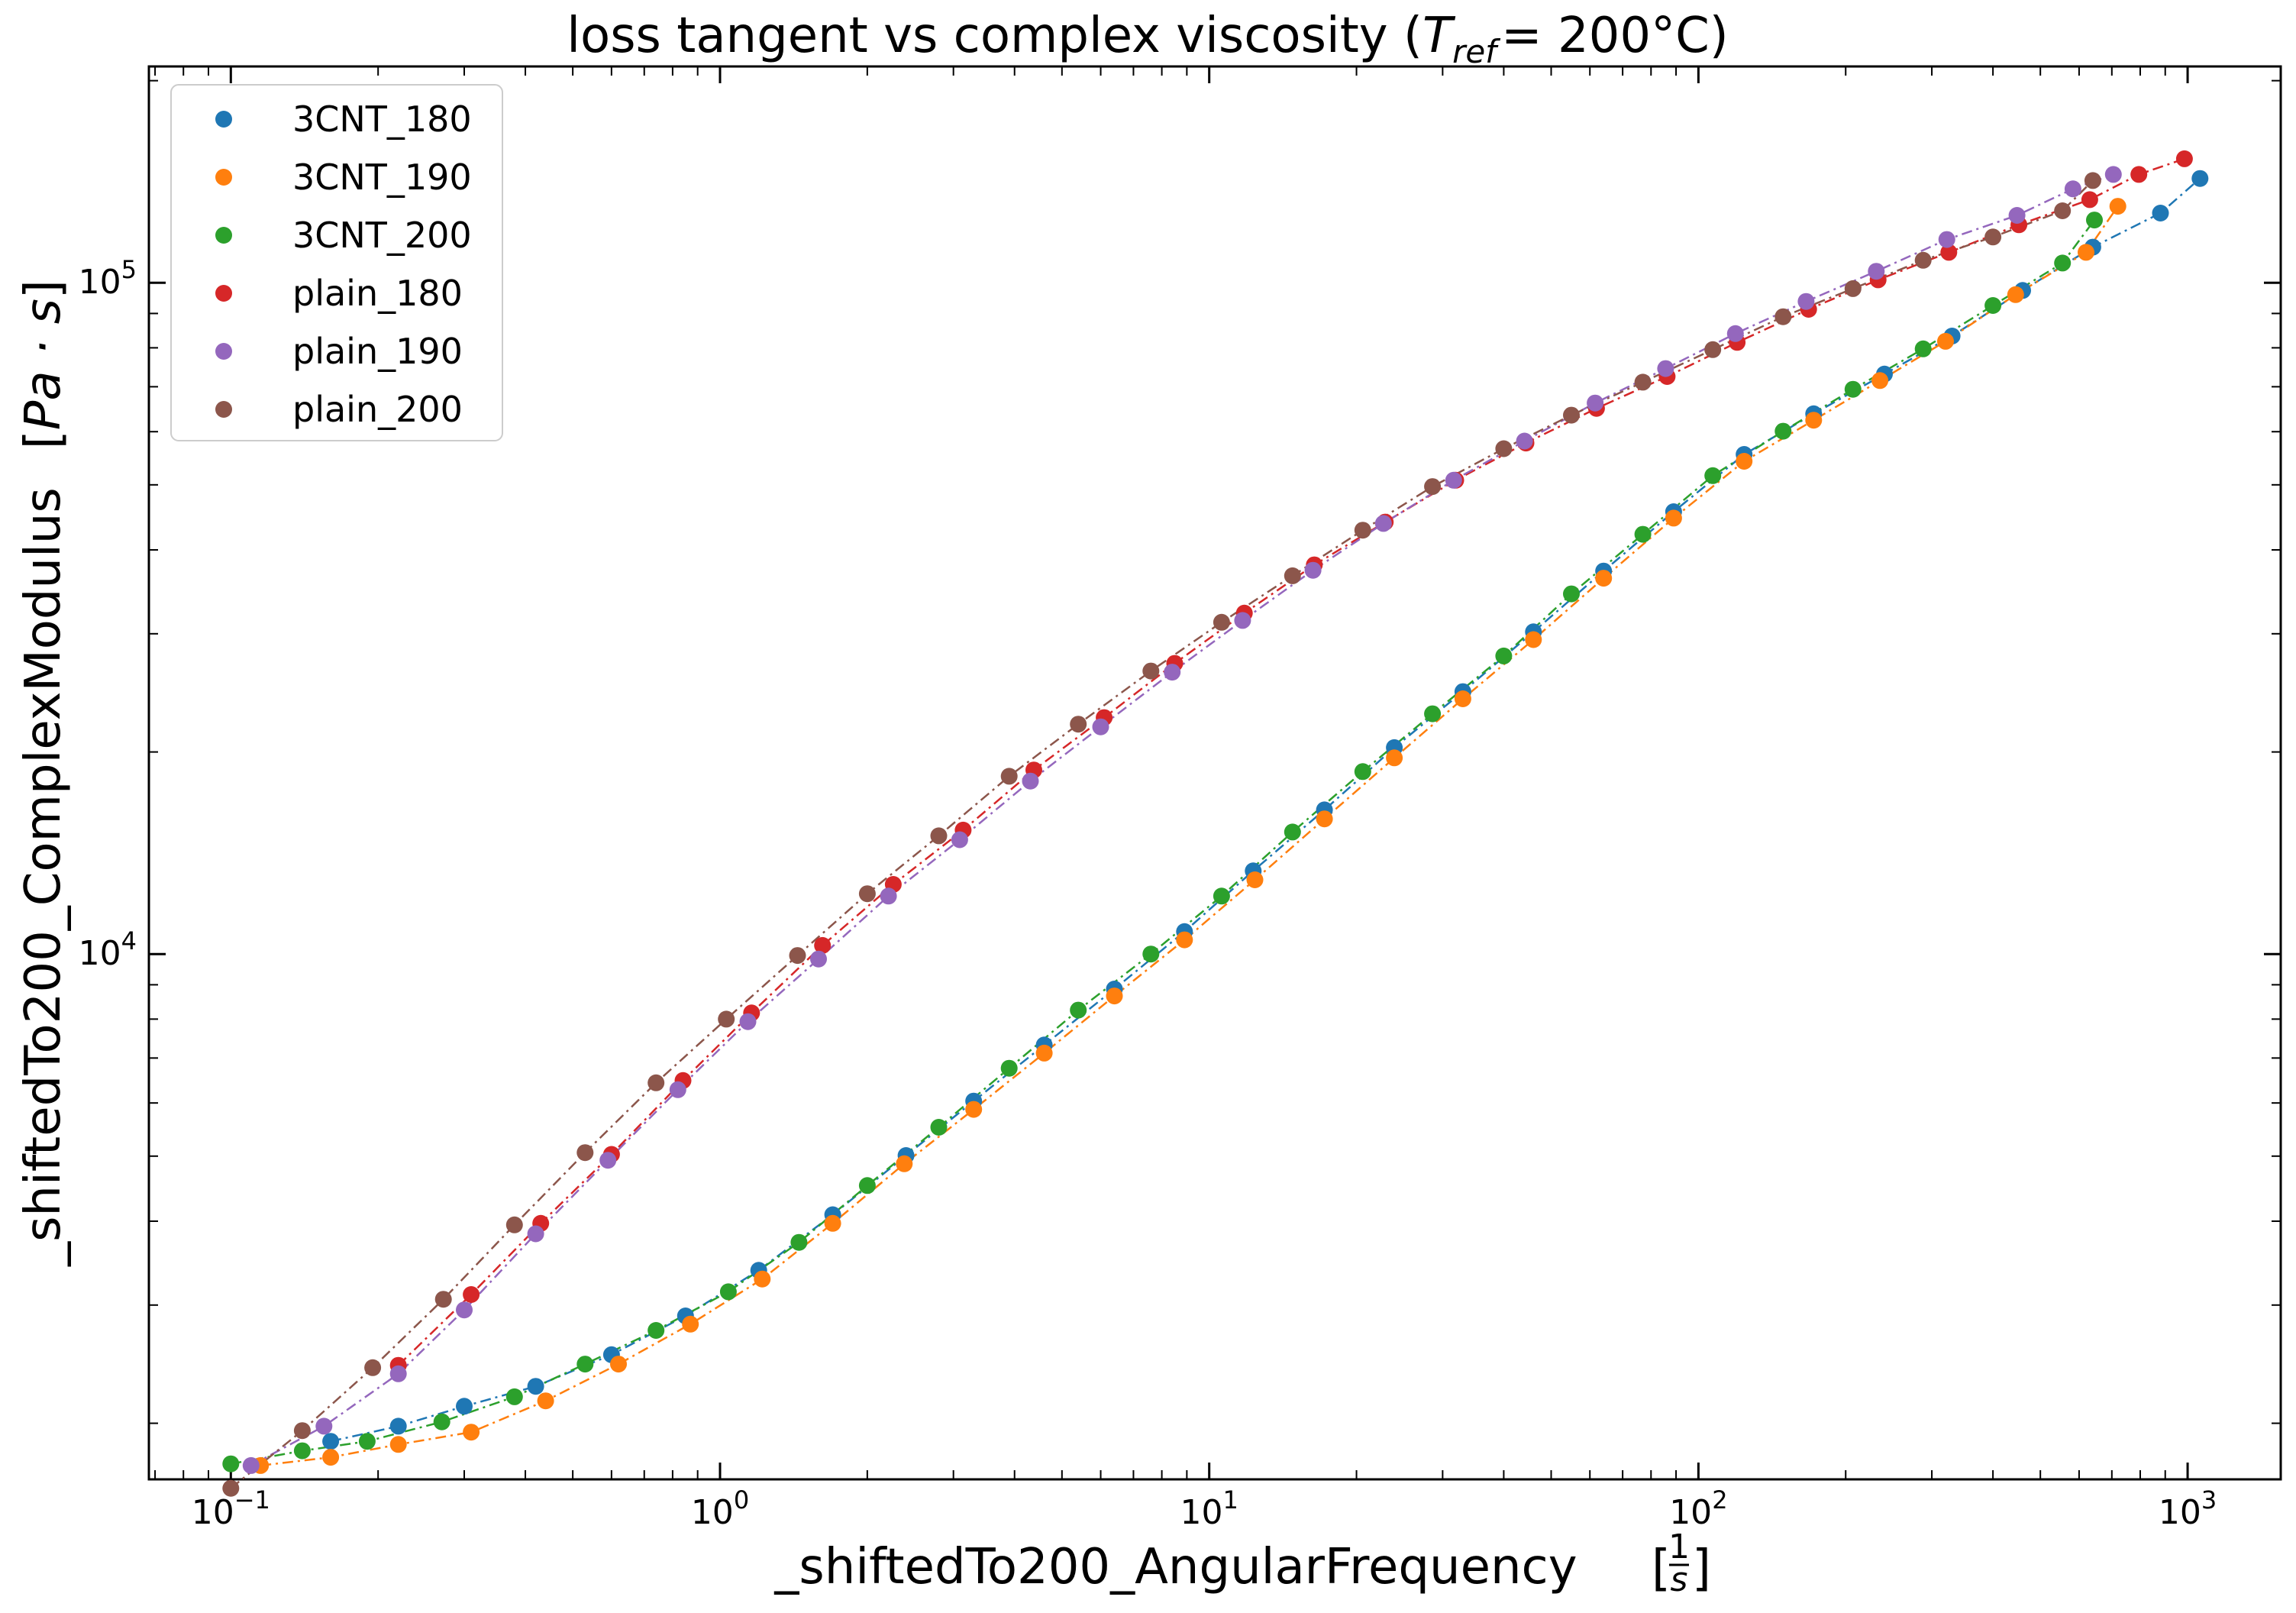 The height and width of the screenshot is (1613, 2296). What do you see at coordinates (231, 1508) in the screenshot?
I see `x-tick-label: 10⁻¹` at bounding box center [231, 1508].